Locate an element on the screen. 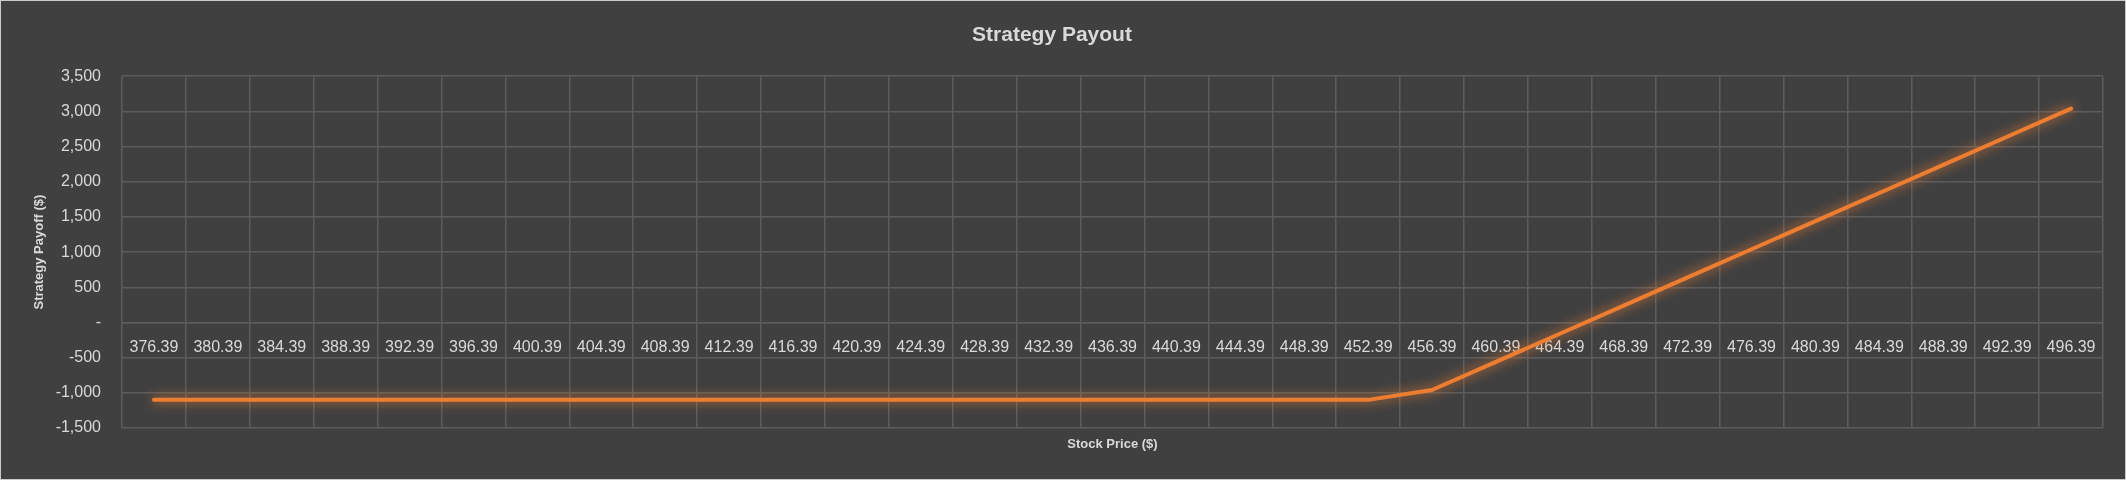 The height and width of the screenshot is (480, 2126). x-axis-title: Stock Price ($) is located at coordinates (1112, 443).